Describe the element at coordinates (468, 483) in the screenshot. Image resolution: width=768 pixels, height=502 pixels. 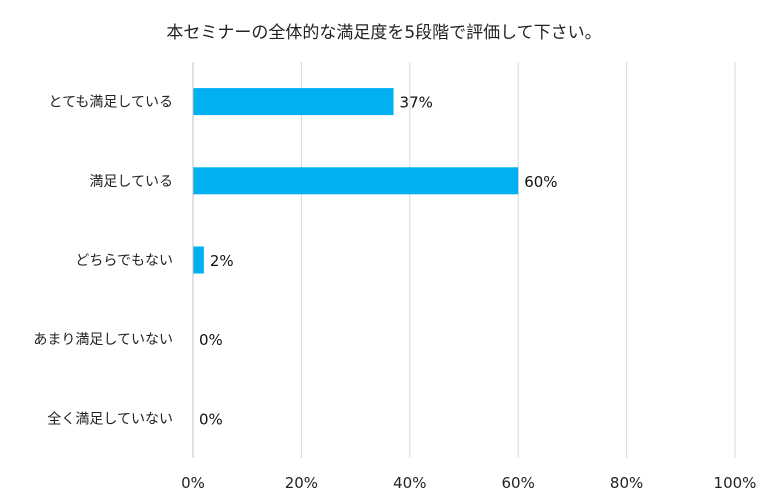
I see `x-tick-labels: 0% 20% 40% 60% 80% 100%` at that location.